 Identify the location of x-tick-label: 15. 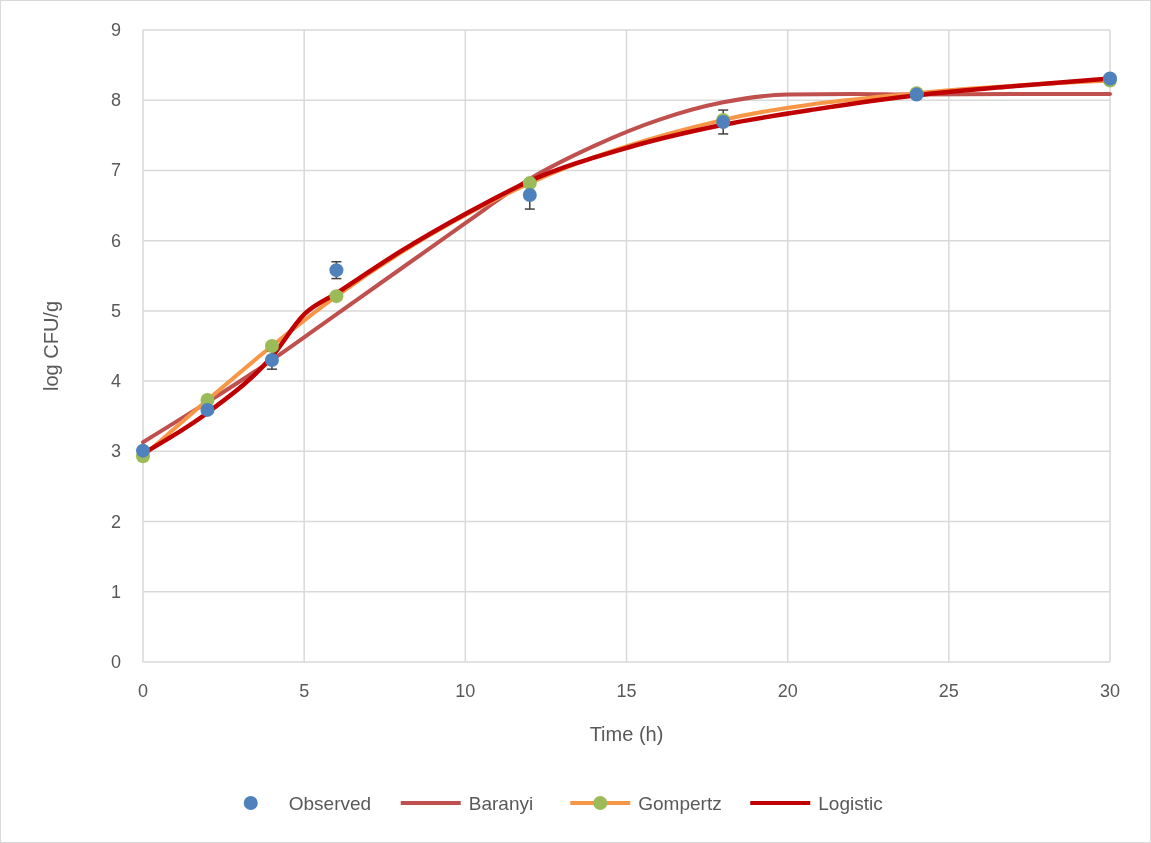
(626, 691).